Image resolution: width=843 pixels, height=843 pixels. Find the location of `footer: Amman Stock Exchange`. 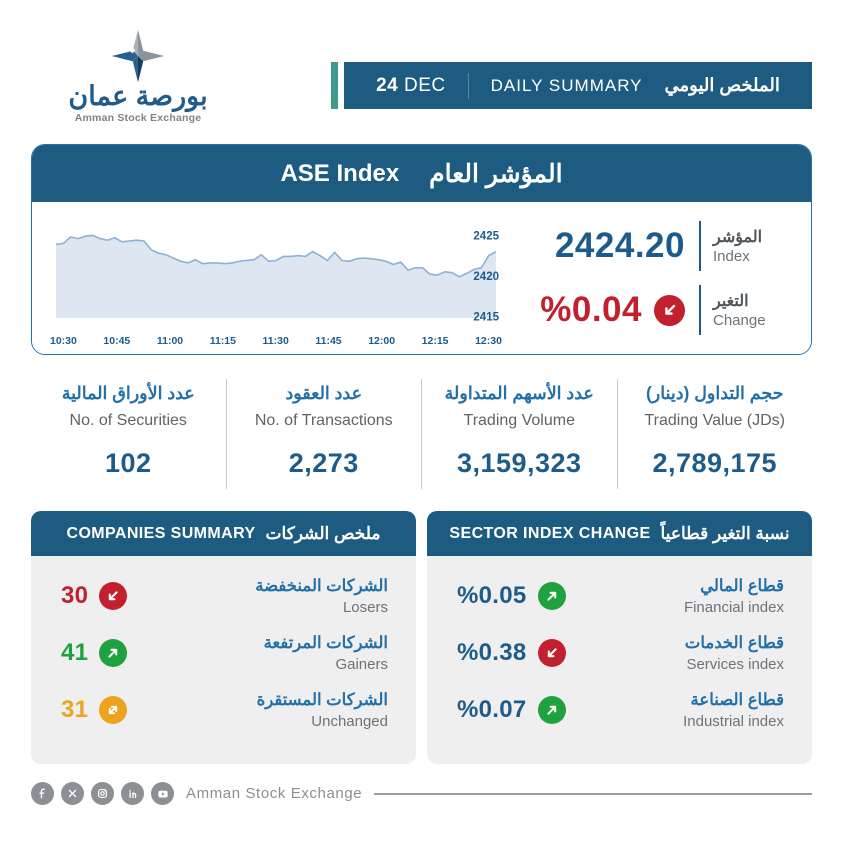

footer: Amman Stock Exchange is located at coordinates (421, 794).